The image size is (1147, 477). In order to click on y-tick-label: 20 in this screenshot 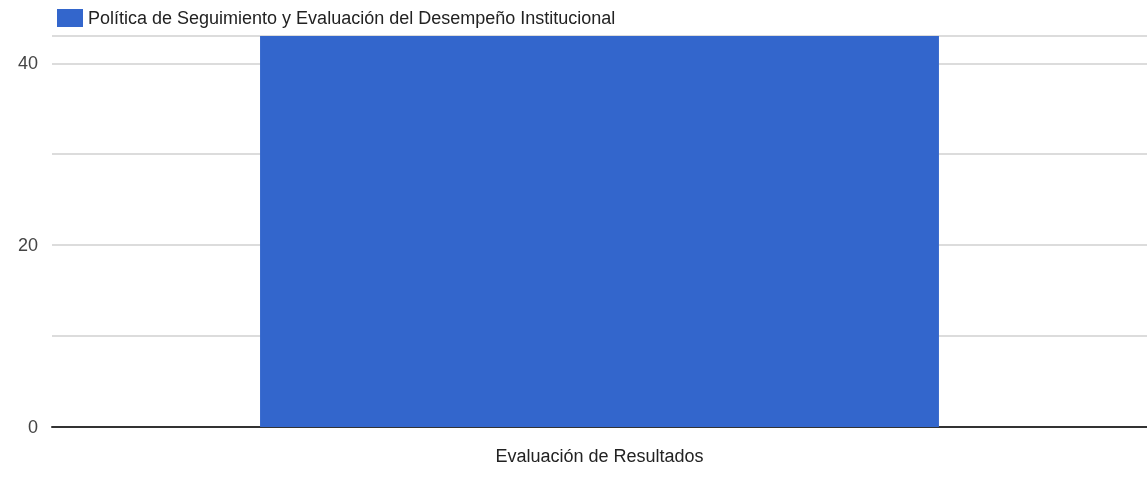, I will do `click(27, 245)`.